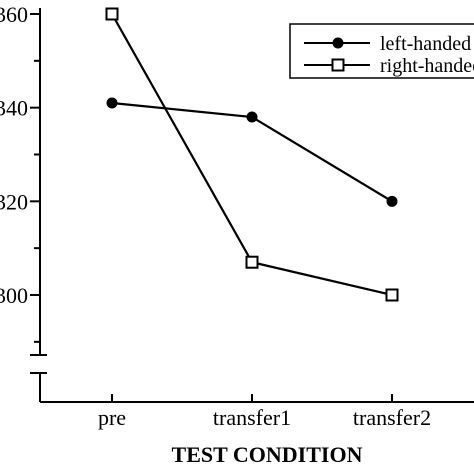 The height and width of the screenshot is (474, 474). I want to click on x-tick-label: transfer2, so click(392, 417).